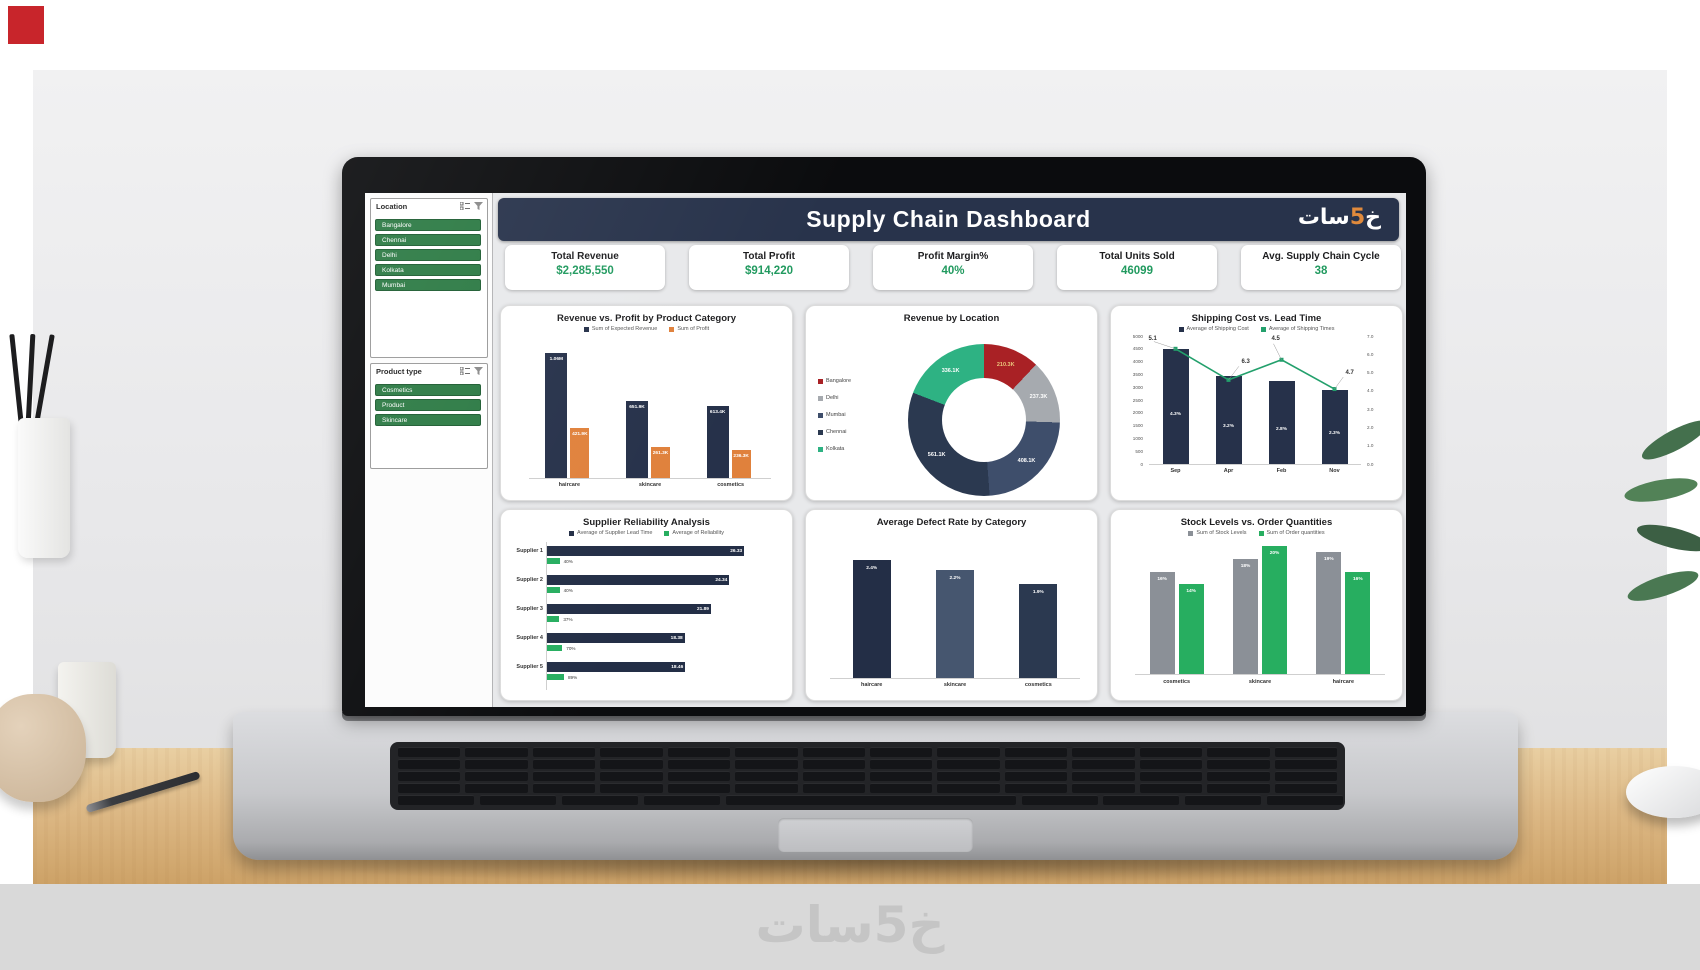  Describe the element at coordinates (428, 270) in the screenshot. I see `slicer-item-kolkata: Kolkata` at that location.